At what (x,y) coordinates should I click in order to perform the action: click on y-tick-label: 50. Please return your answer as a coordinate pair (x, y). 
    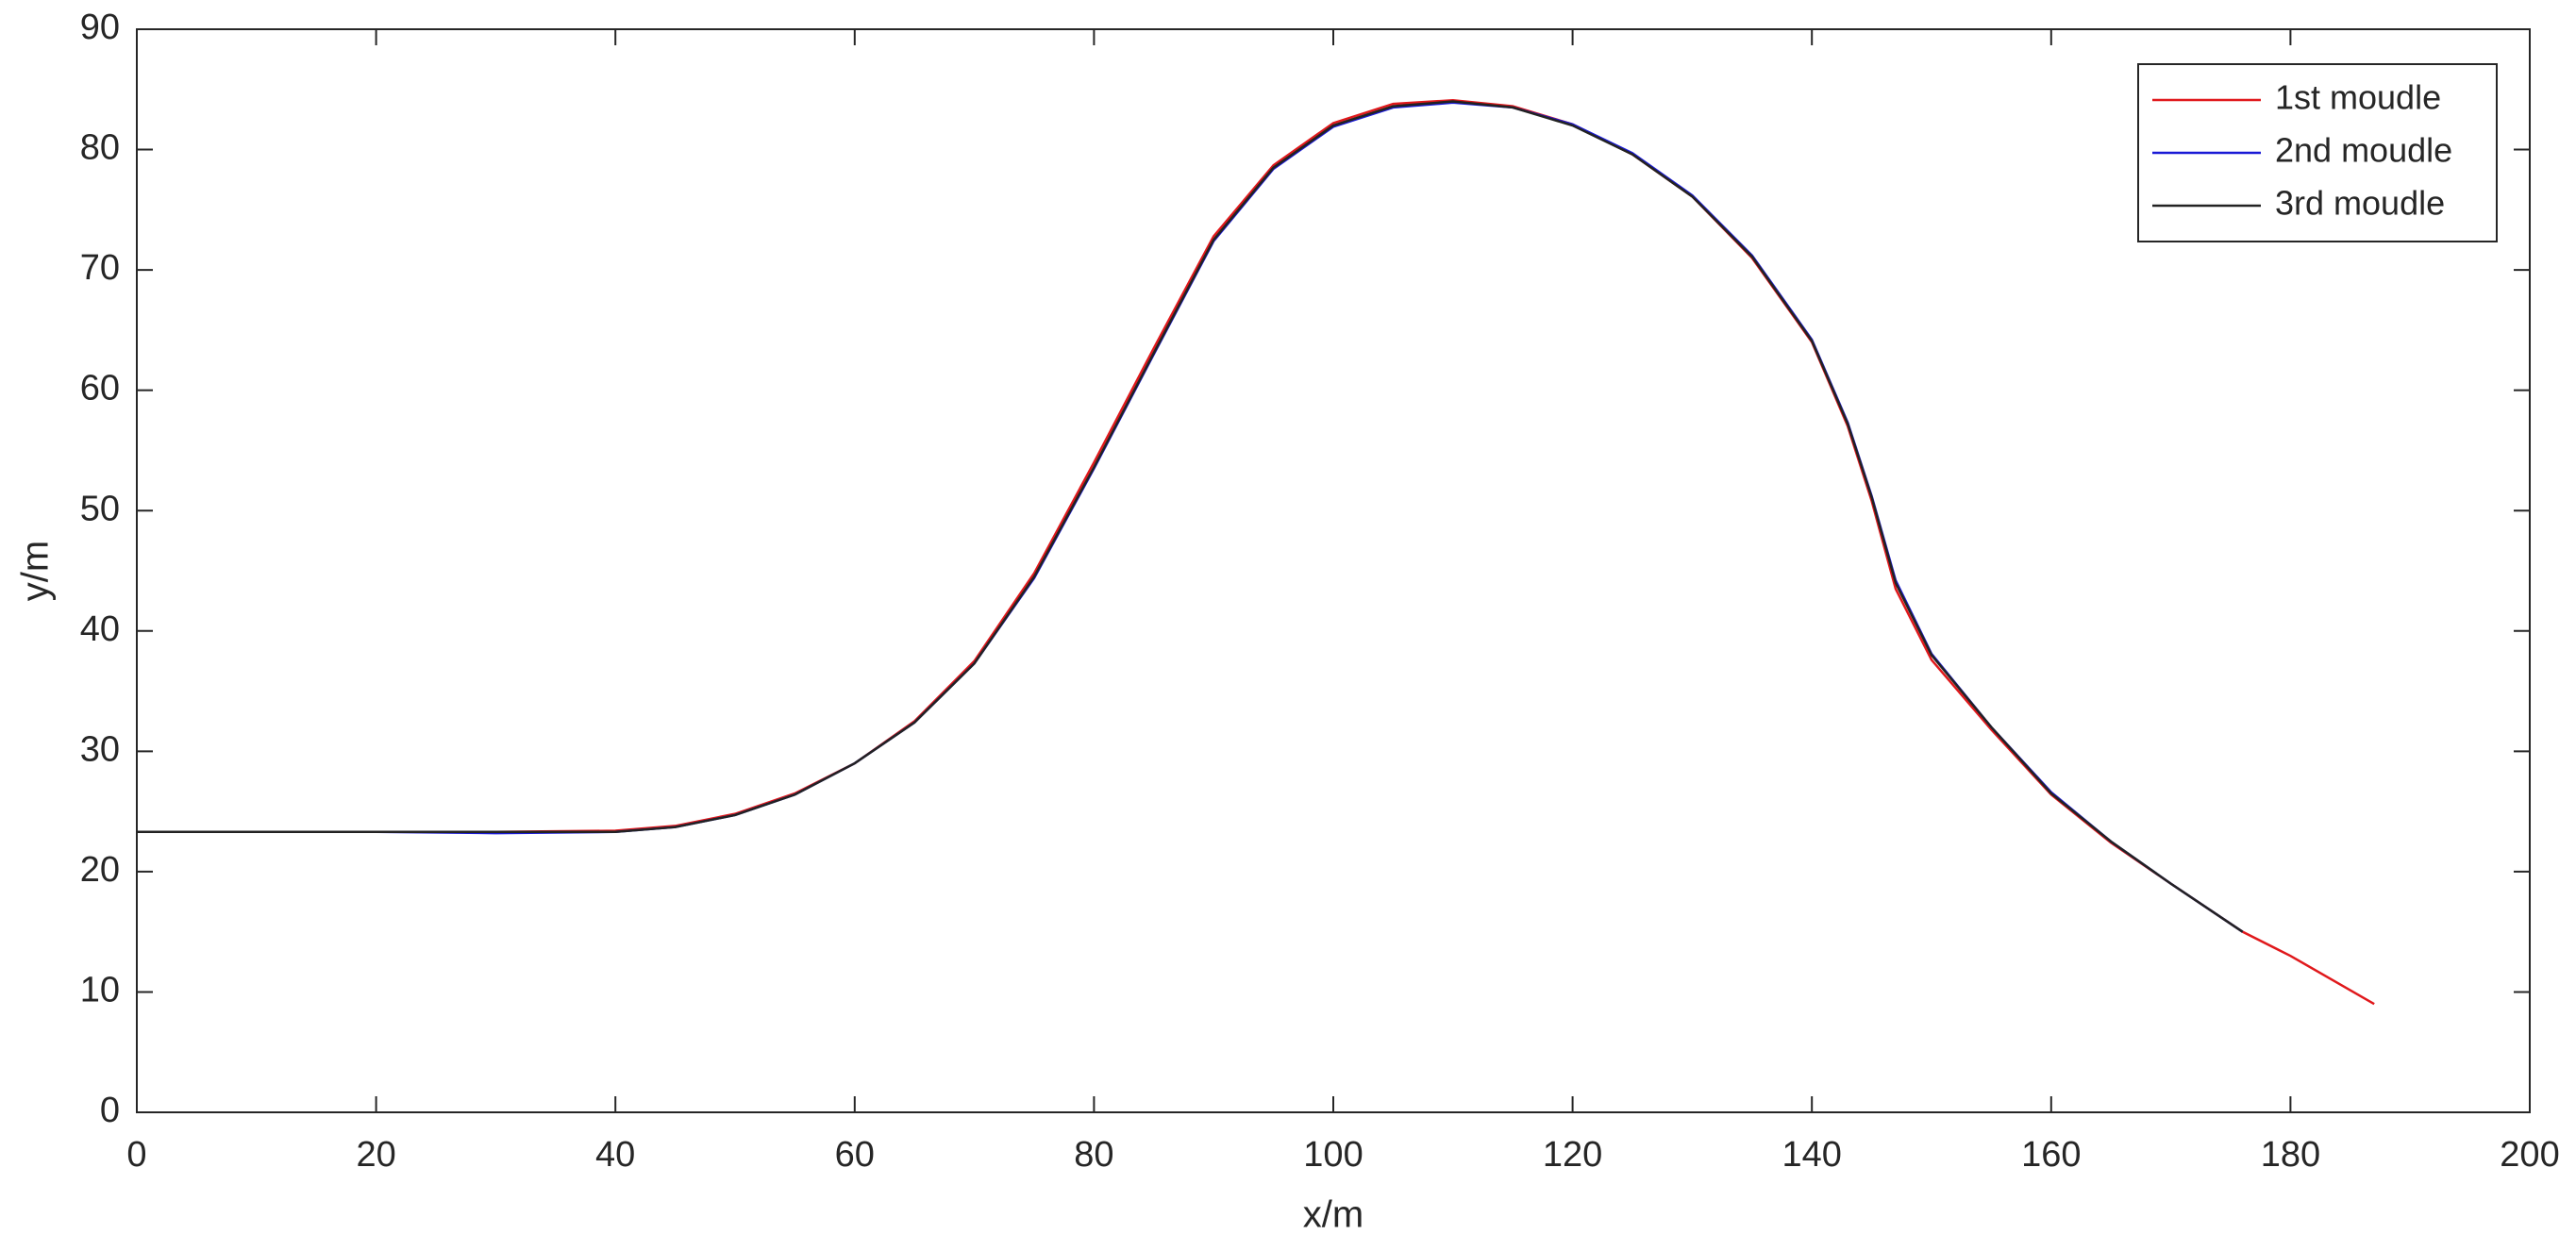
    Looking at the image, I should click on (100, 508).